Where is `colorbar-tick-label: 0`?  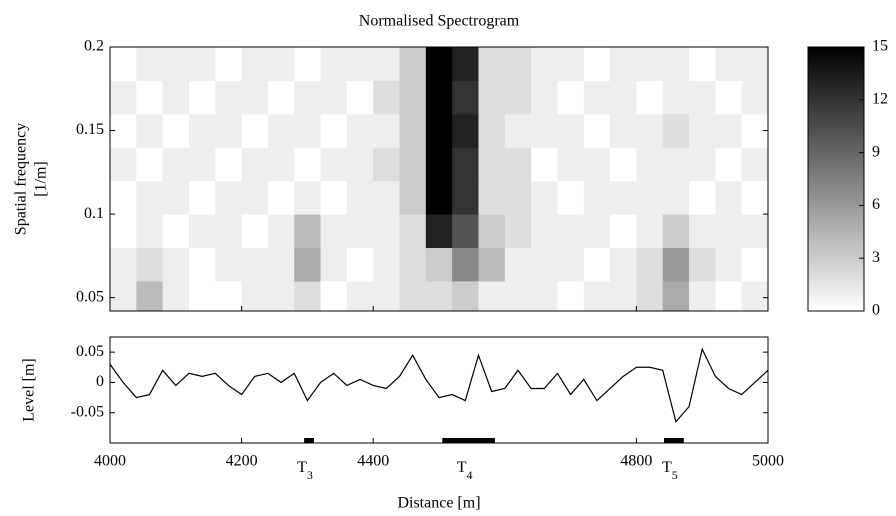
colorbar-tick-label: 0 is located at coordinates (876, 310).